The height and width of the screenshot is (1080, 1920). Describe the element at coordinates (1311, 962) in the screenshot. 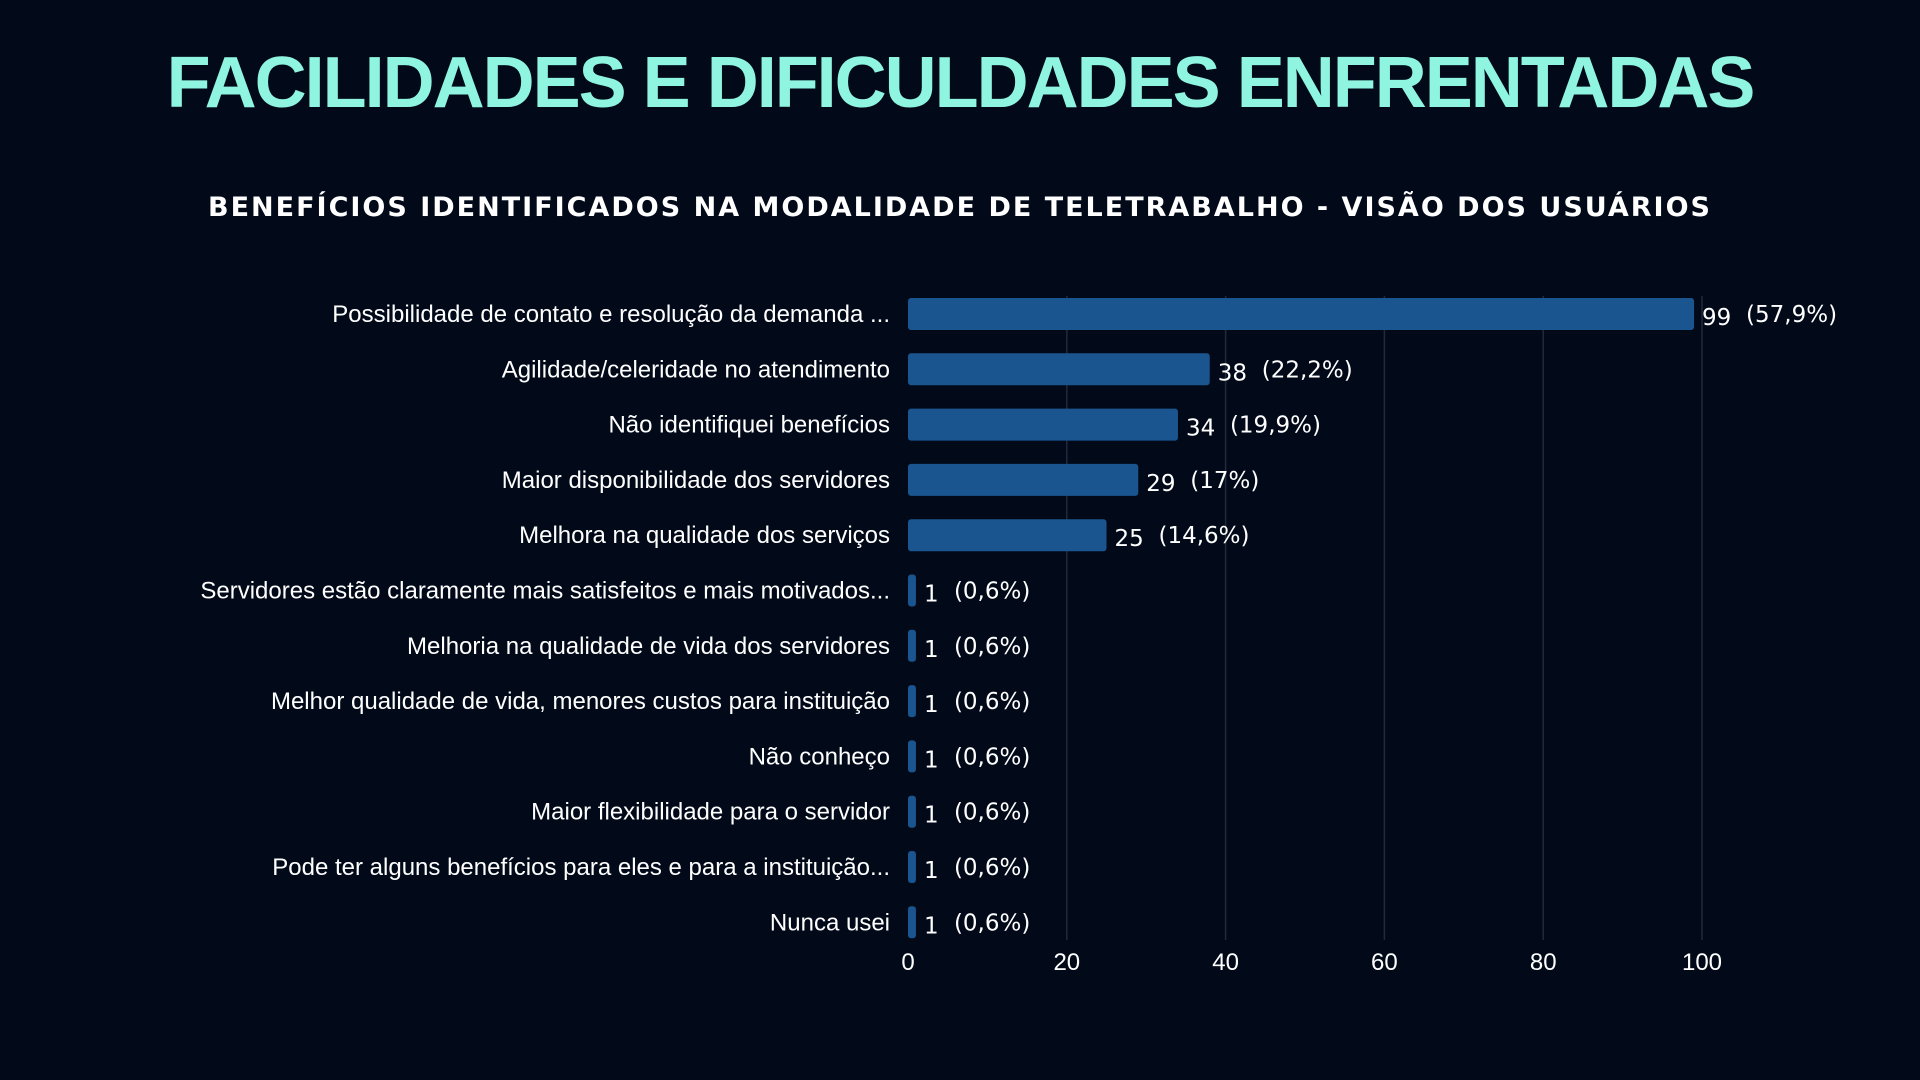

I see `x-axis-ticks: 0 20 40 60 80 100` at that location.